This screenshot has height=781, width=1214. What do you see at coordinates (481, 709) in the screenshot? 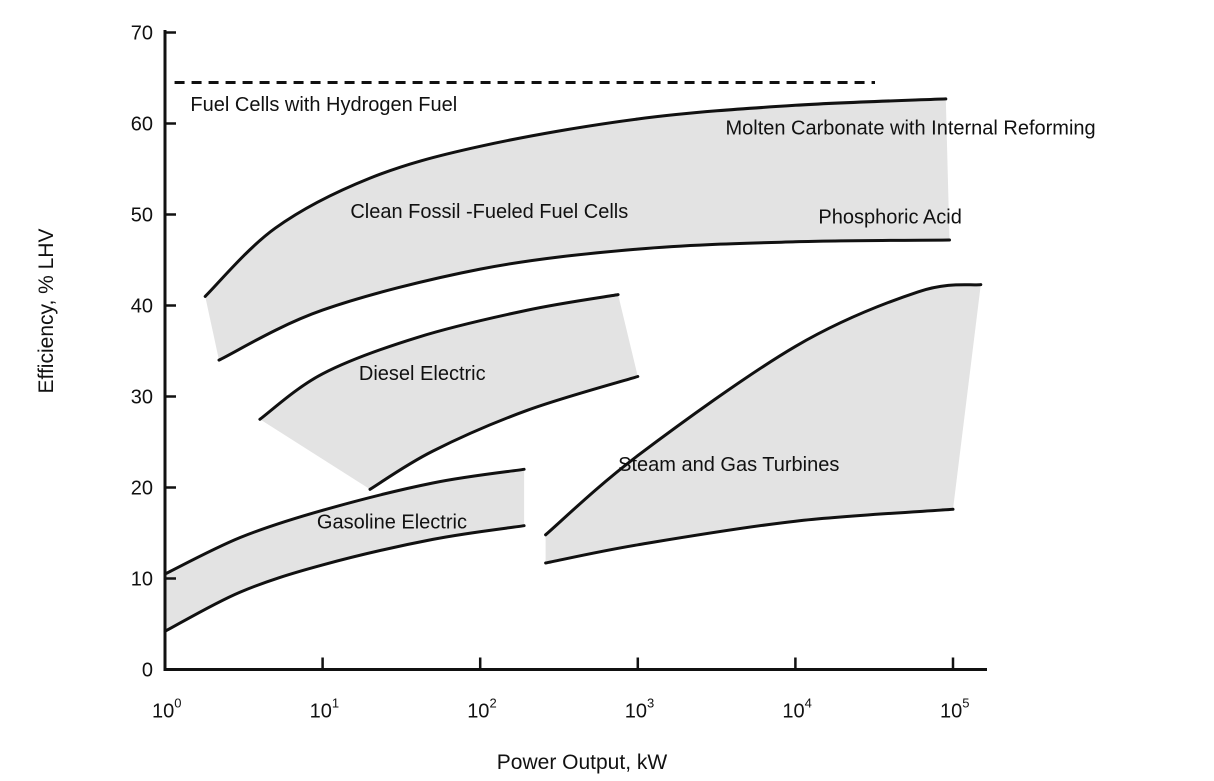
I see `x-tick-label: 10²` at bounding box center [481, 709].